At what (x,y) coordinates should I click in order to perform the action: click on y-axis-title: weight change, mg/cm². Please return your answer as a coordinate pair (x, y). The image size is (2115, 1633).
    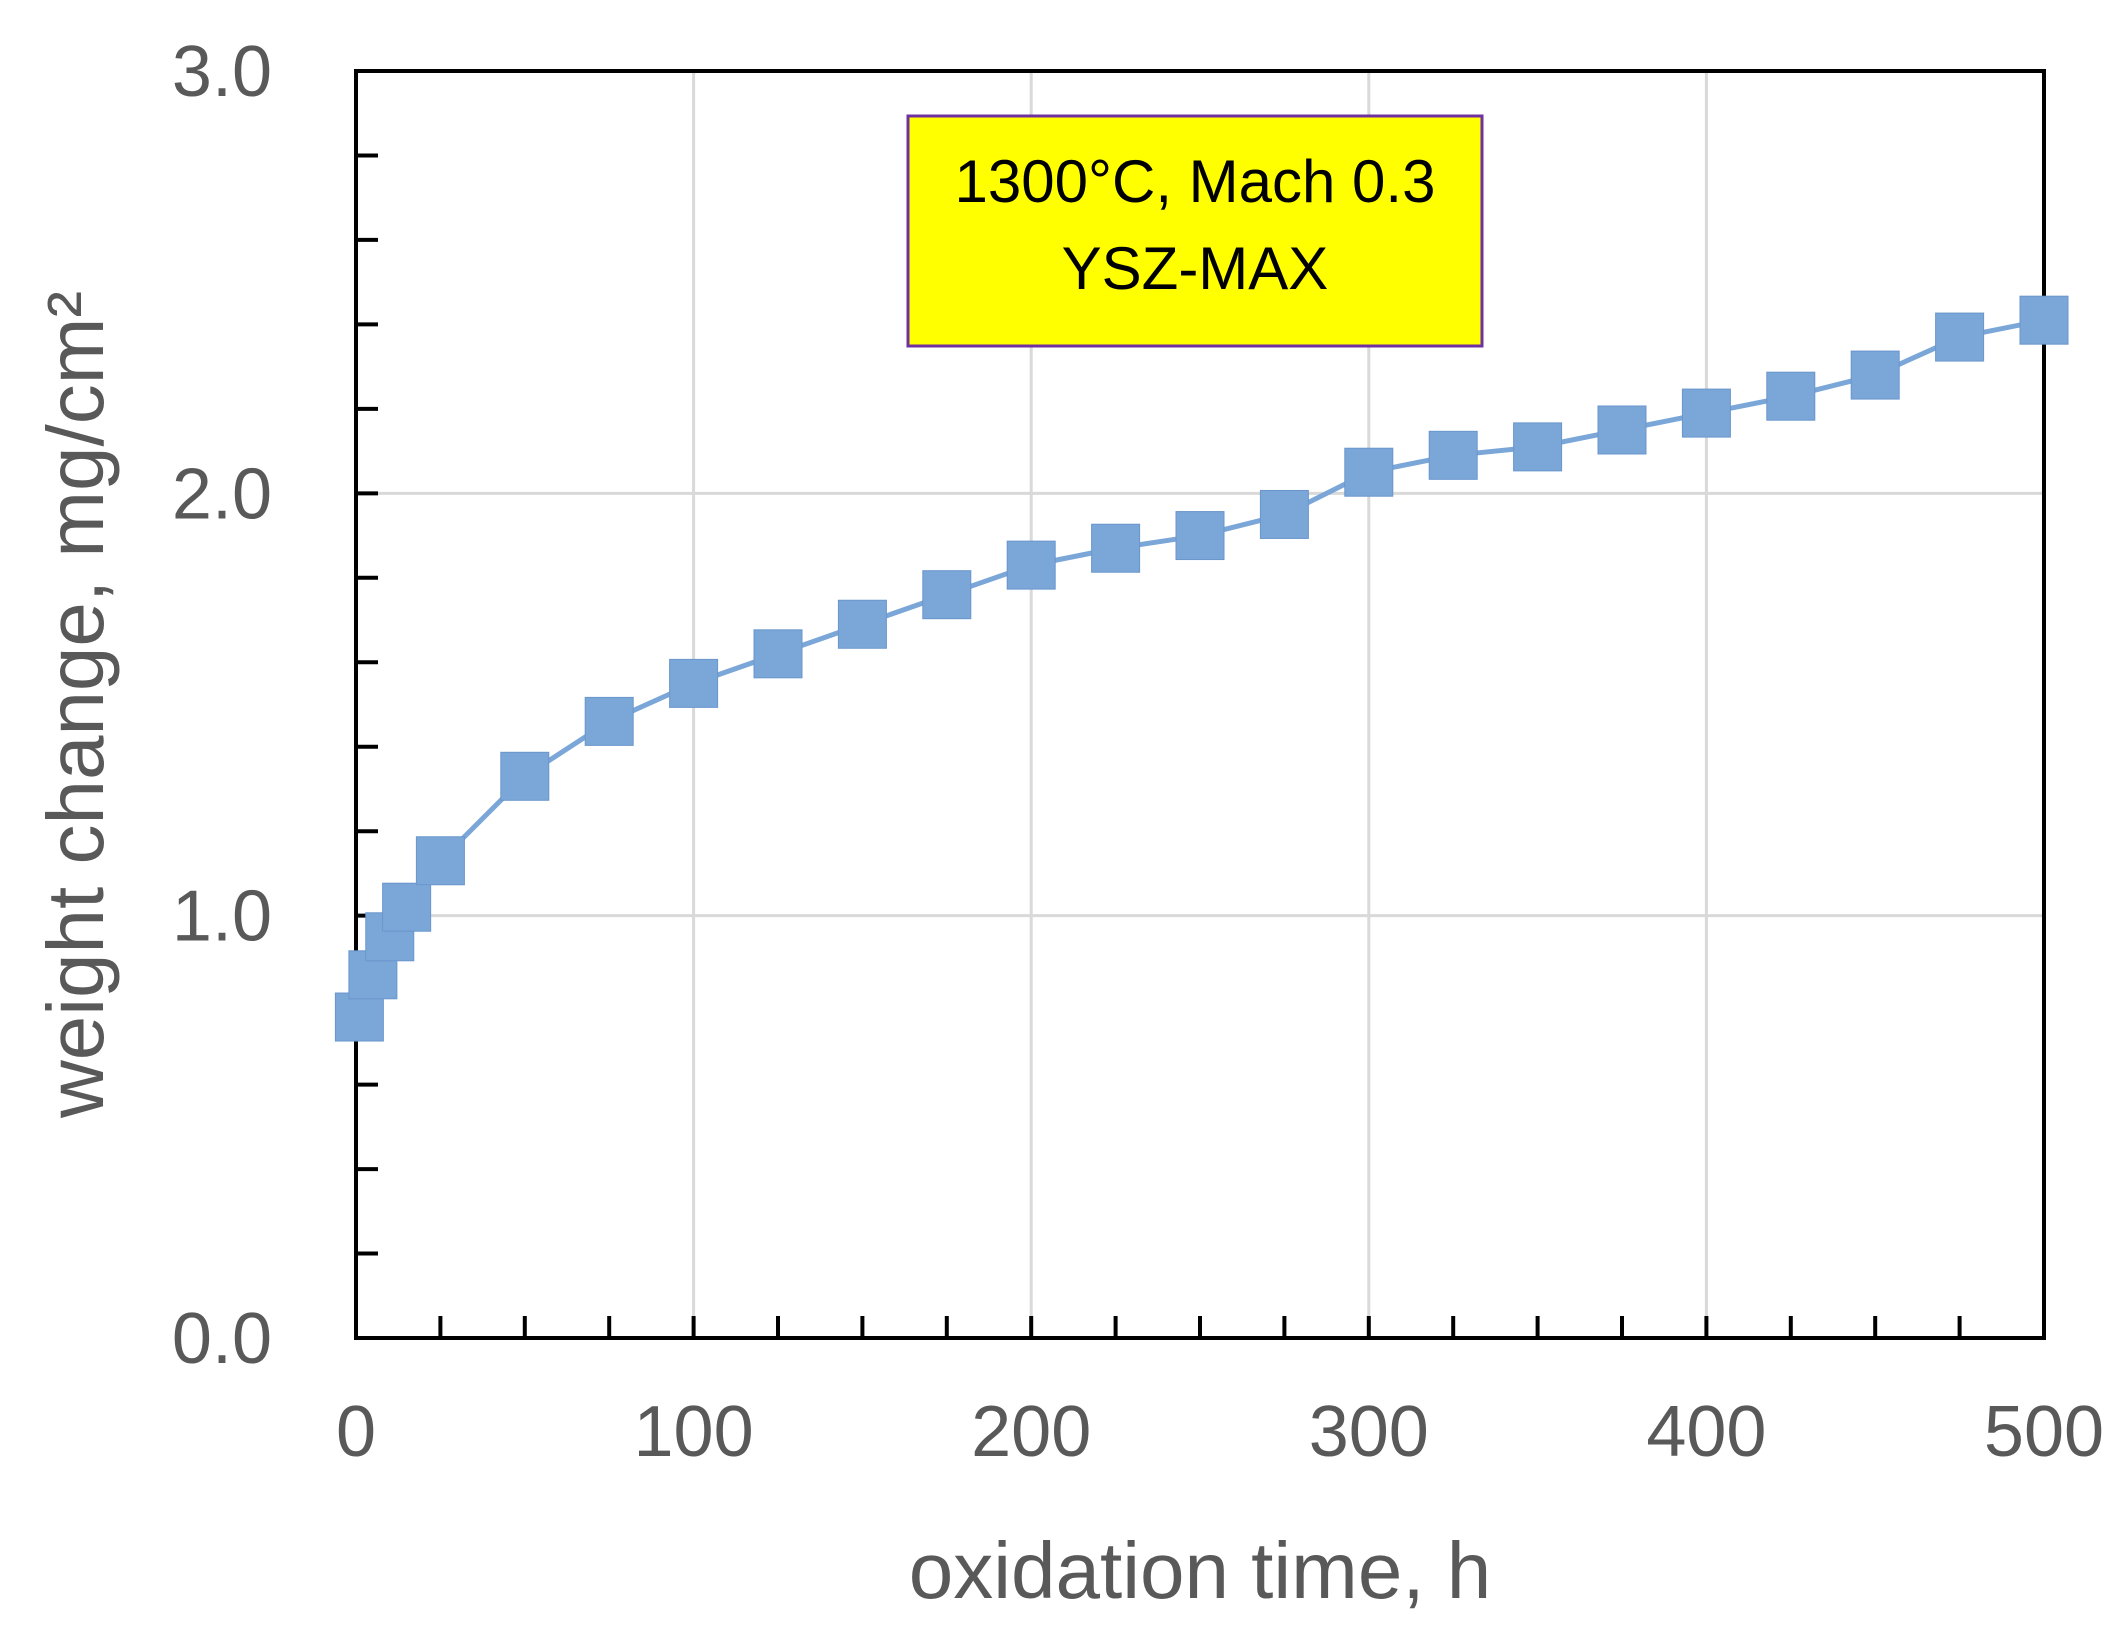
    Looking at the image, I should click on (75, 705).